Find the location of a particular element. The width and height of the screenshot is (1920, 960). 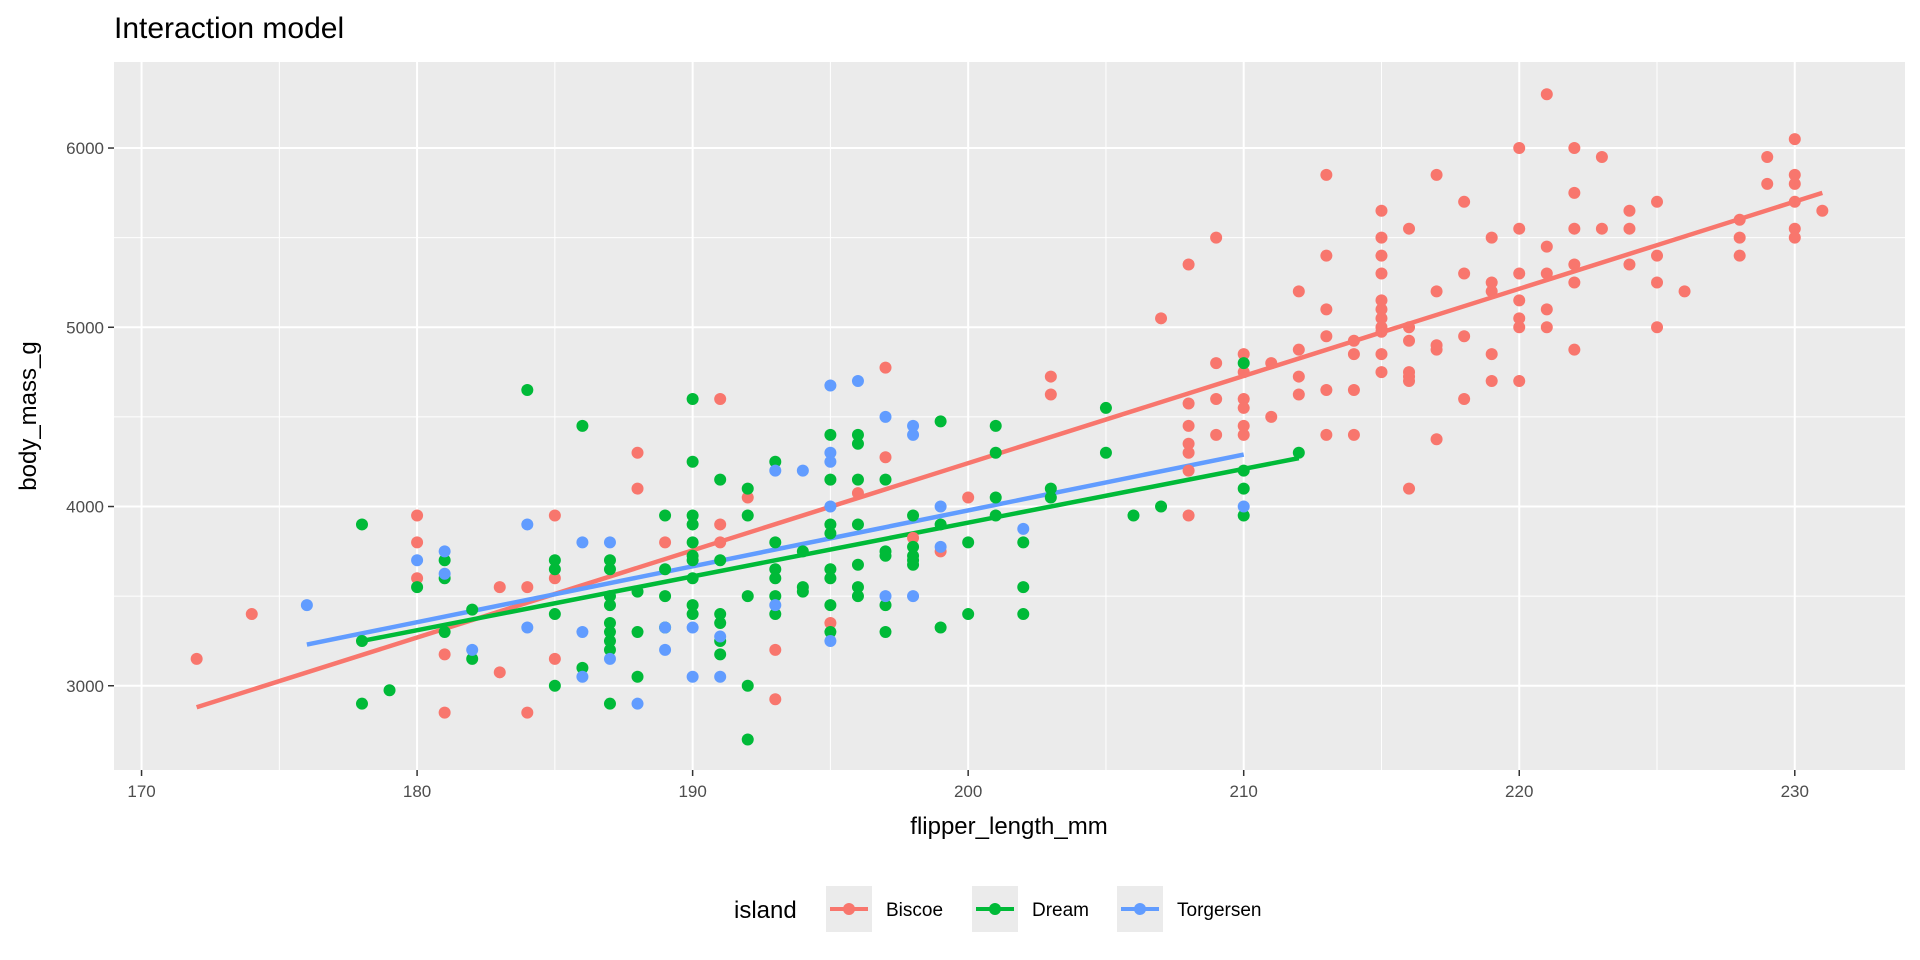

x-tick-label: 200 is located at coordinates (968, 791).